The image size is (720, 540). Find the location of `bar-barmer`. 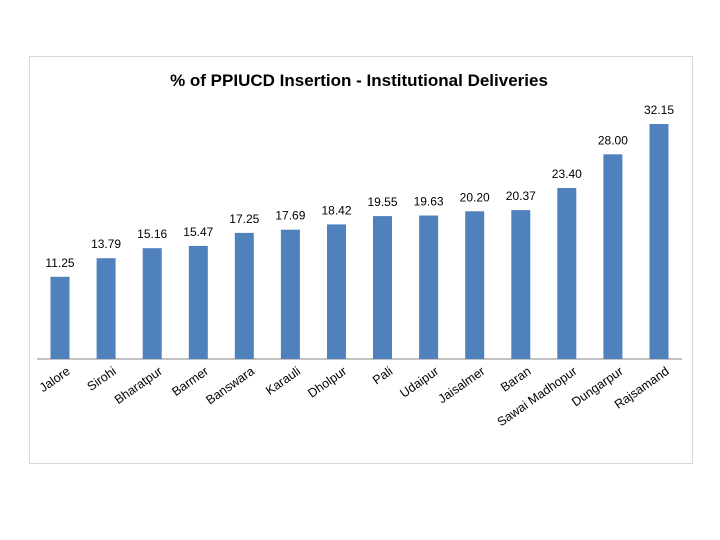

bar-barmer is located at coordinates (198, 302).